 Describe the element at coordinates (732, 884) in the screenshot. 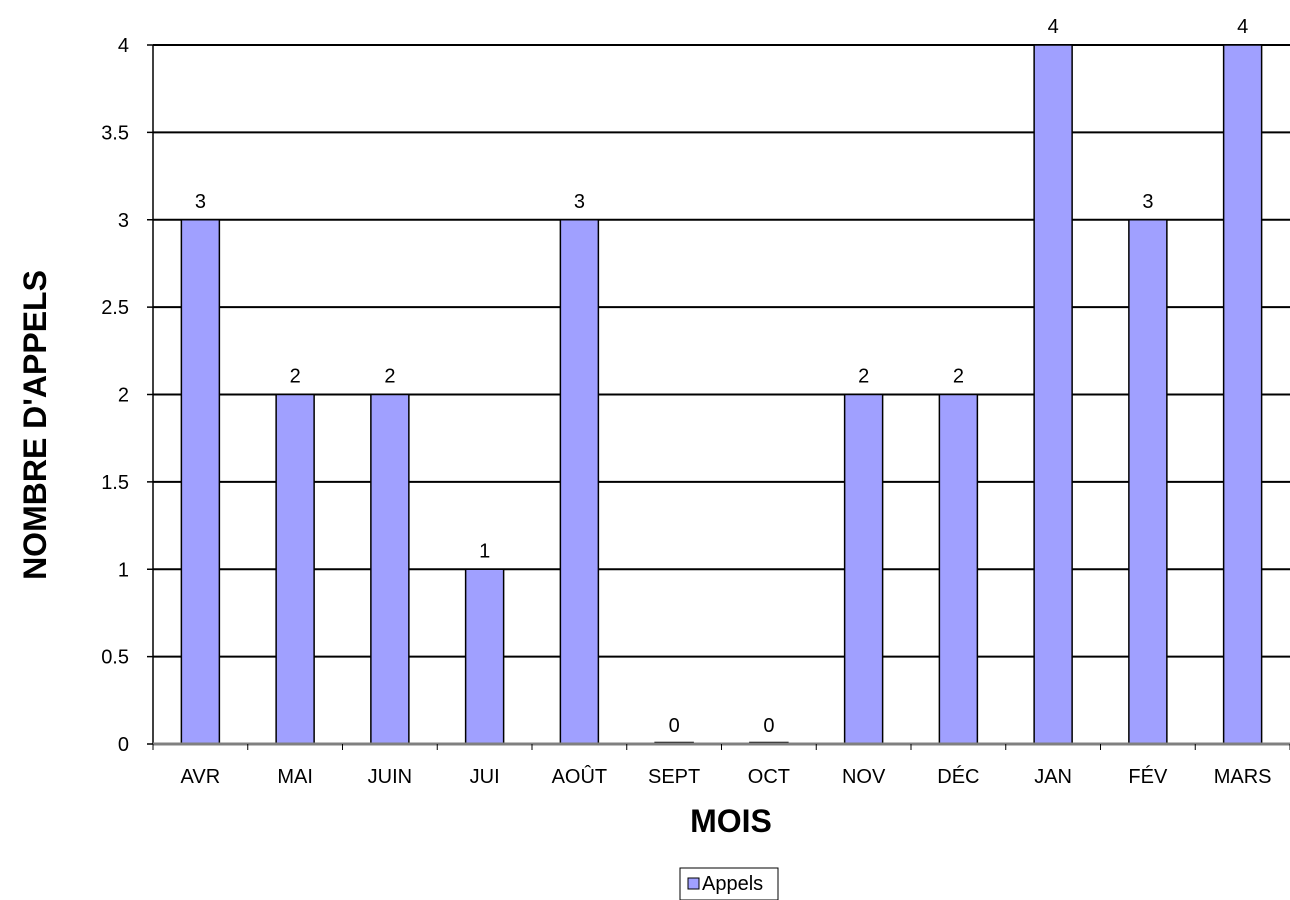

I see `legend-label-appels: Appels` at that location.